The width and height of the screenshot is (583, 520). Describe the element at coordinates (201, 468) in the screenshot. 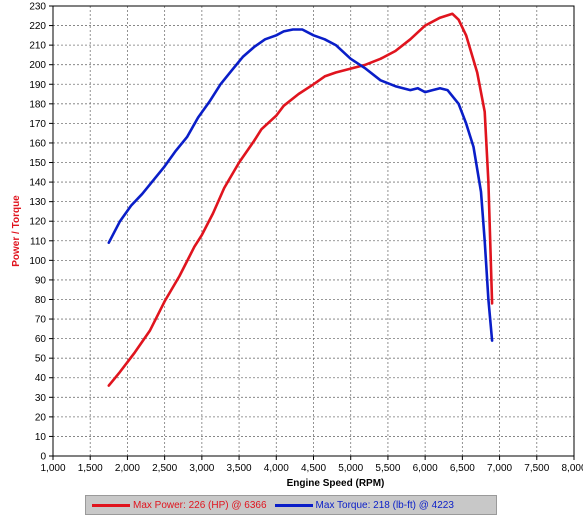

I see `x-tick-label: 3,000` at that location.